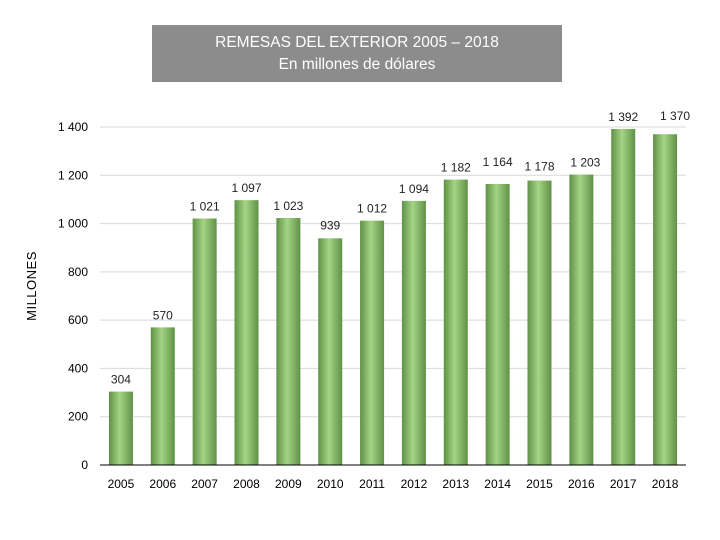 The image size is (720, 540). What do you see at coordinates (414, 484) in the screenshot?
I see `x-tick-label: 2012` at bounding box center [414, 484].